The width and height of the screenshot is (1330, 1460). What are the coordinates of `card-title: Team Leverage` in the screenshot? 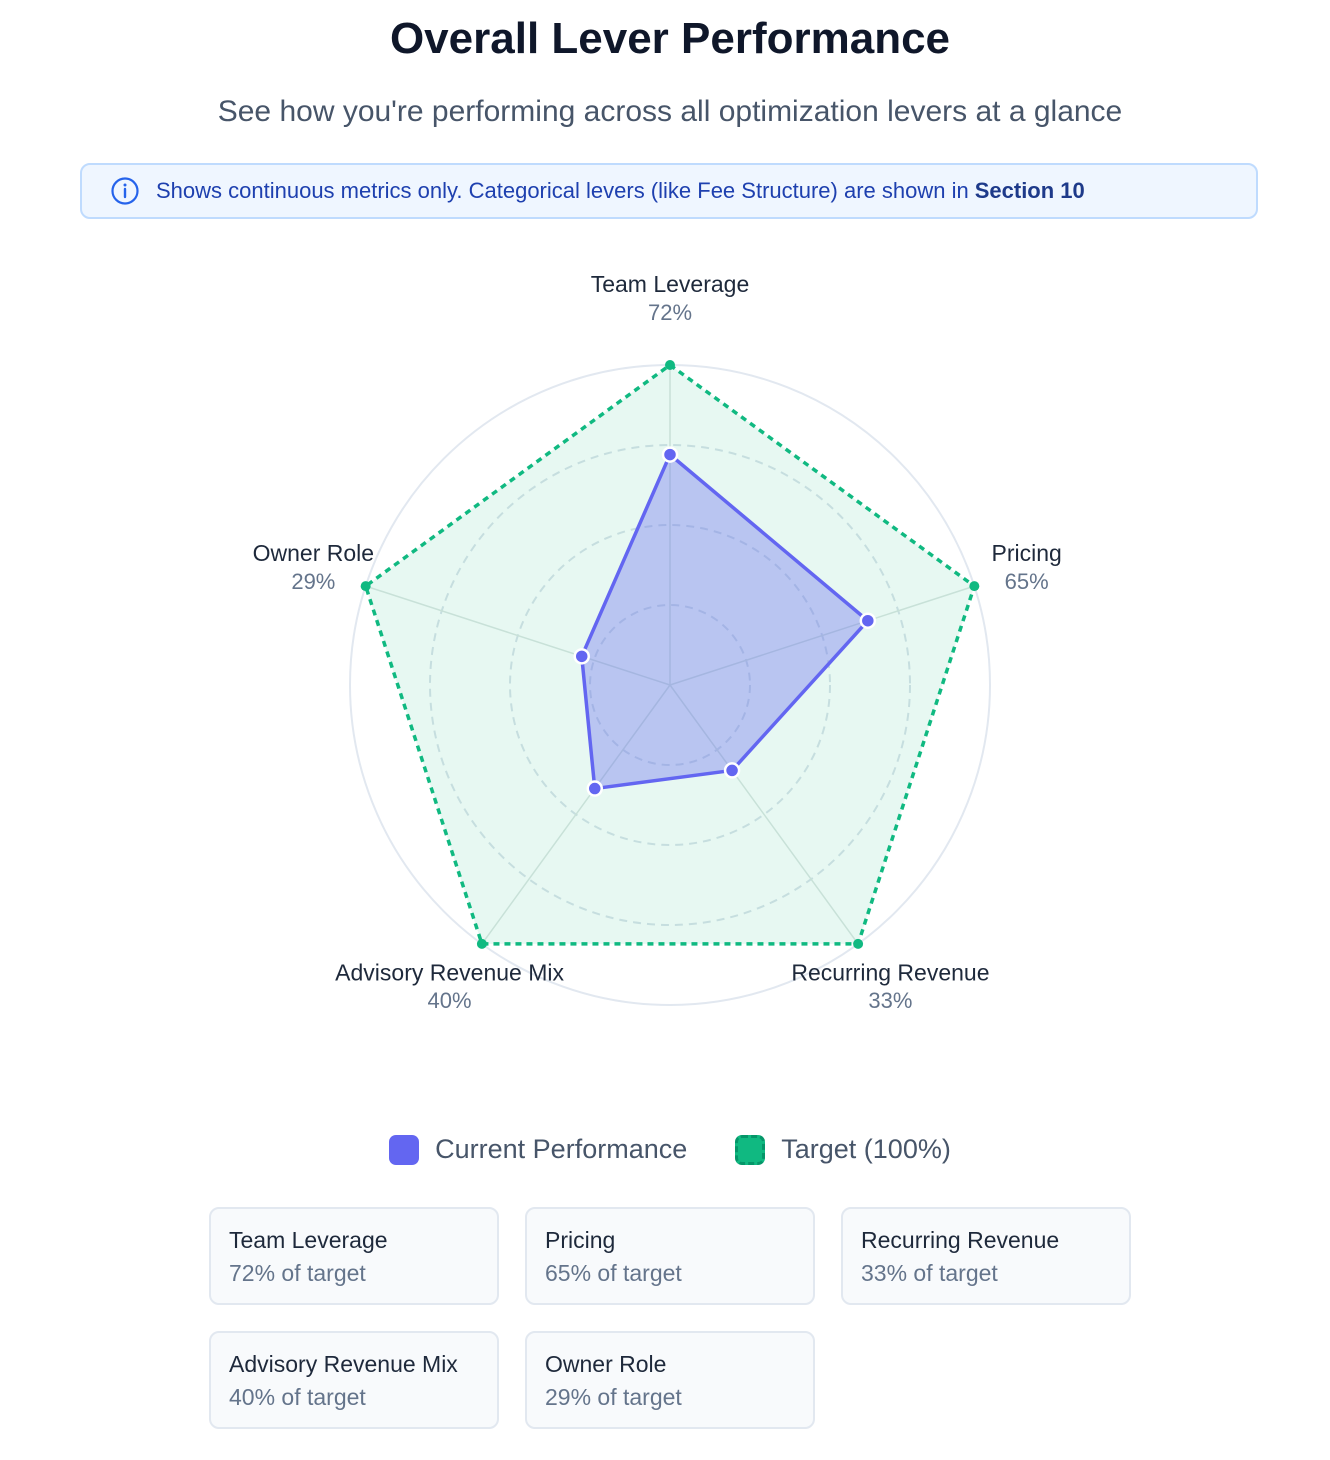 It's located at (308, 1240).